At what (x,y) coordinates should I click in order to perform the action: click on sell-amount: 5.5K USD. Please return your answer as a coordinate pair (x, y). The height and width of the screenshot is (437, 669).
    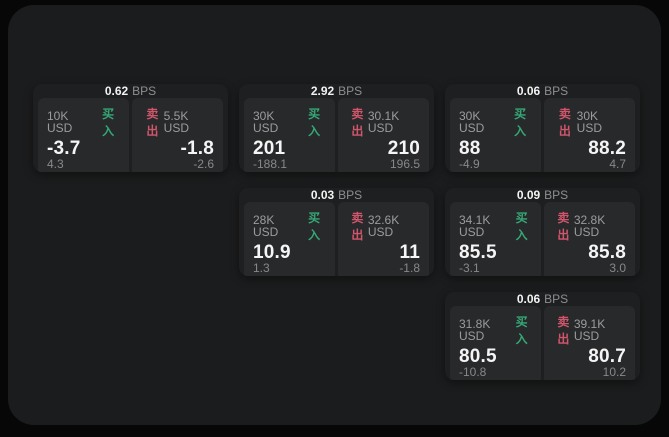
    Looking at the image, I should click on (176, 122).